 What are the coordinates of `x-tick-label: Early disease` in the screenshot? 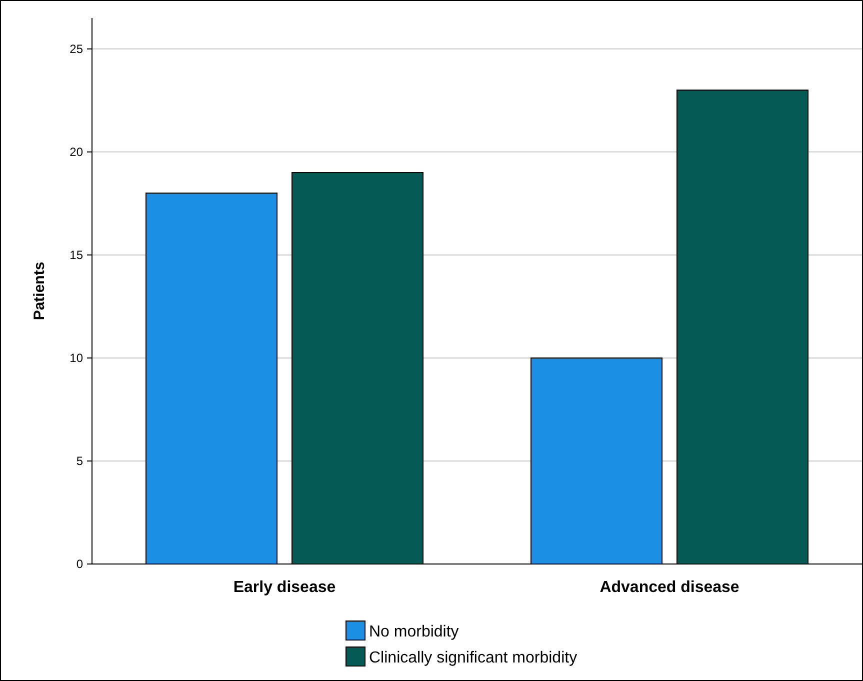 It's located at (284, 587).